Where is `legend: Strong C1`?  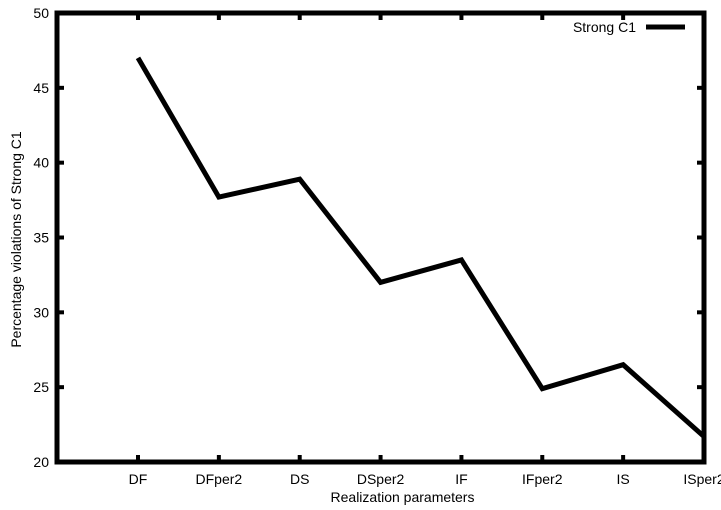 legend: Strong C1 is located at coordinates (629, 27).